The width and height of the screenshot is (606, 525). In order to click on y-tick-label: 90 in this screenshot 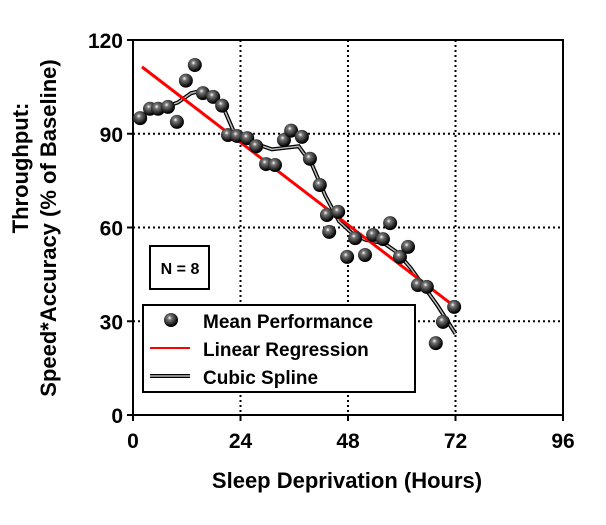, I will do `click(111, 135)`.